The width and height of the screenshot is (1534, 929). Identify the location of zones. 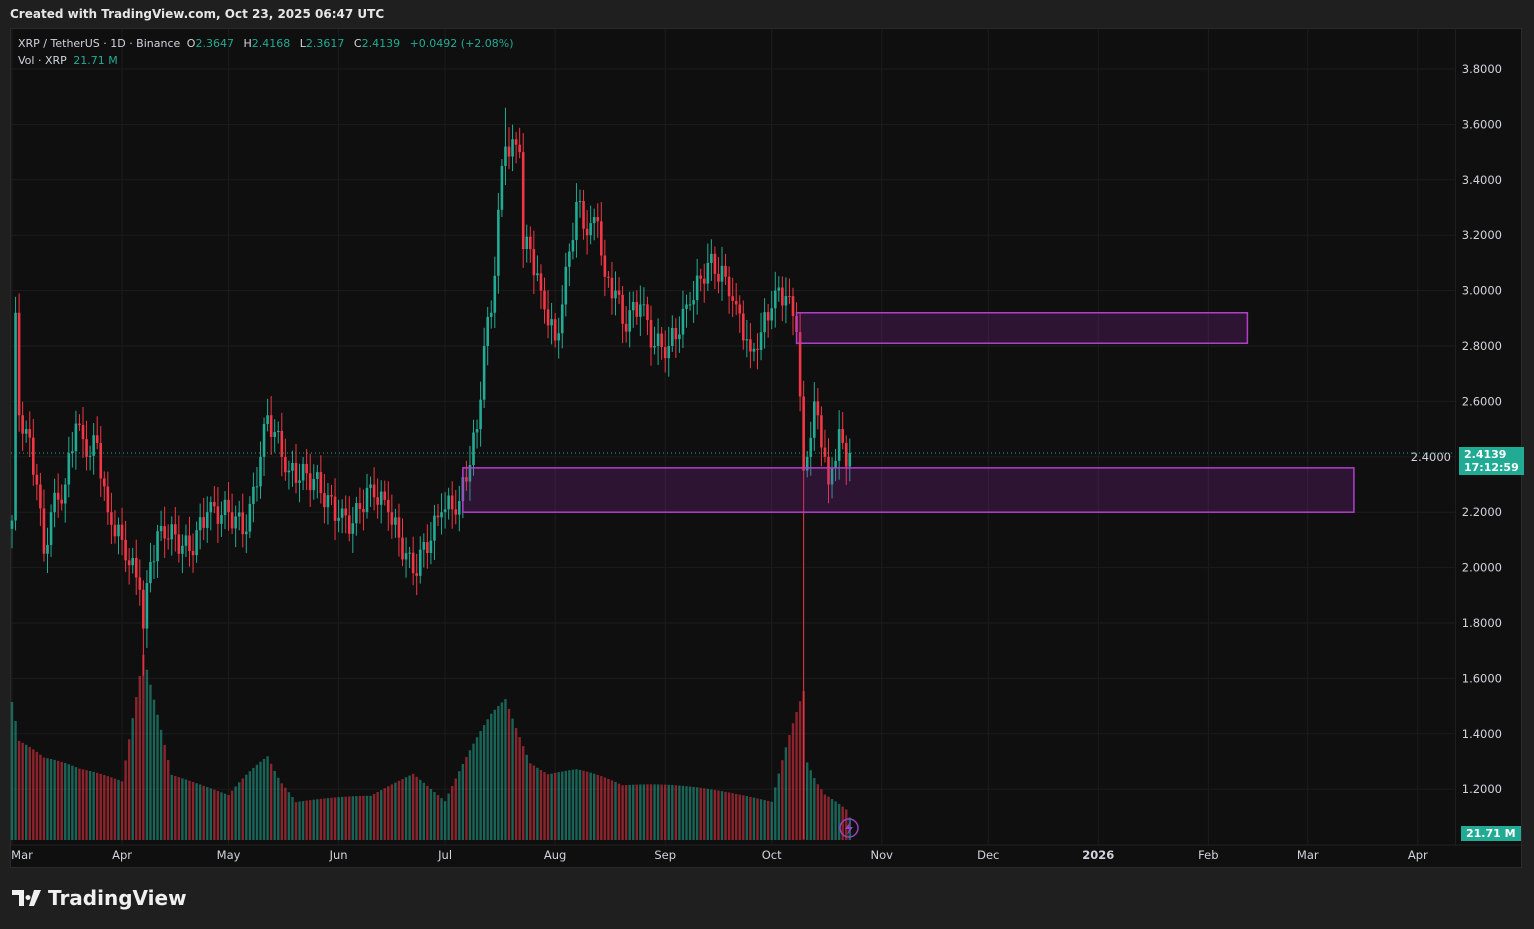
(908, 412).